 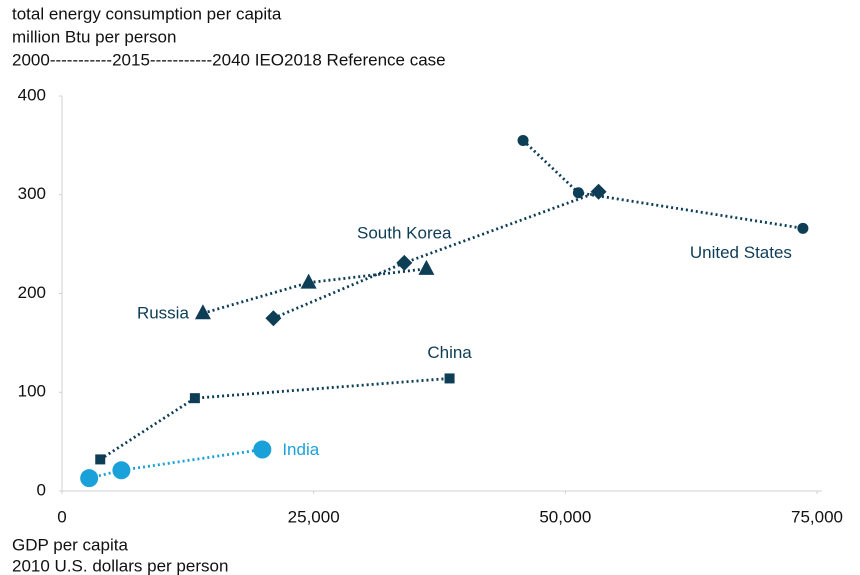 I want to click on series-label: Russia, so click(x=163, y=313).